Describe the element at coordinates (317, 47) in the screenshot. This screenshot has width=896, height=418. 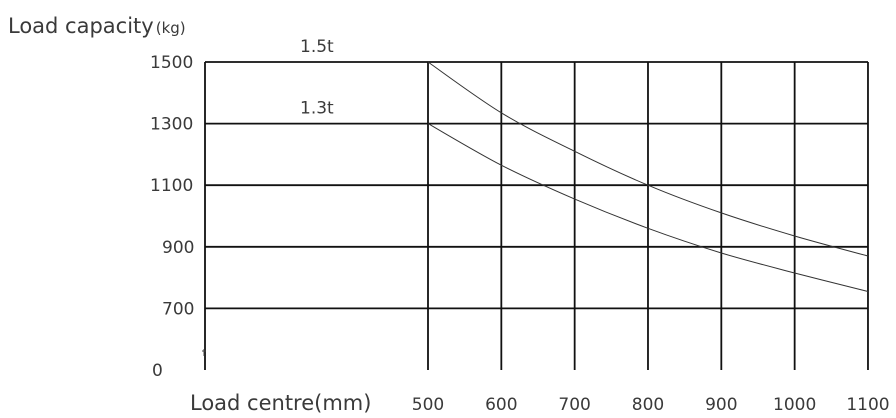
I see `series-label-1-5t: 1.5t` at that location.